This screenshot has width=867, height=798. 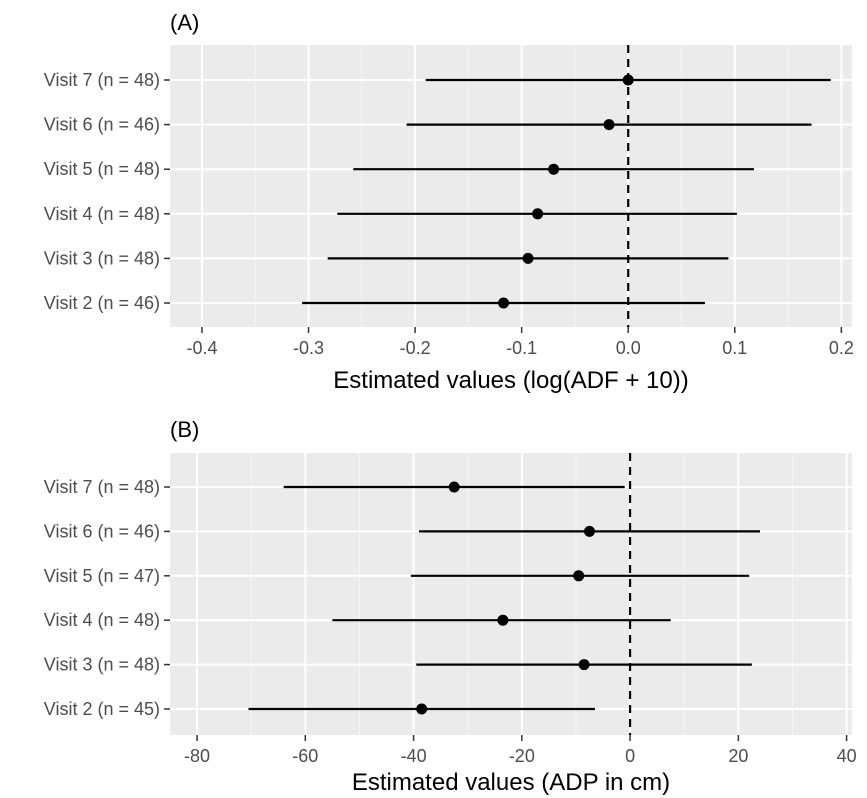 I want to click on panel-b-x-tick-labels: -80 -60 -40 -20 0 20 40, so click(x=520, y=750).